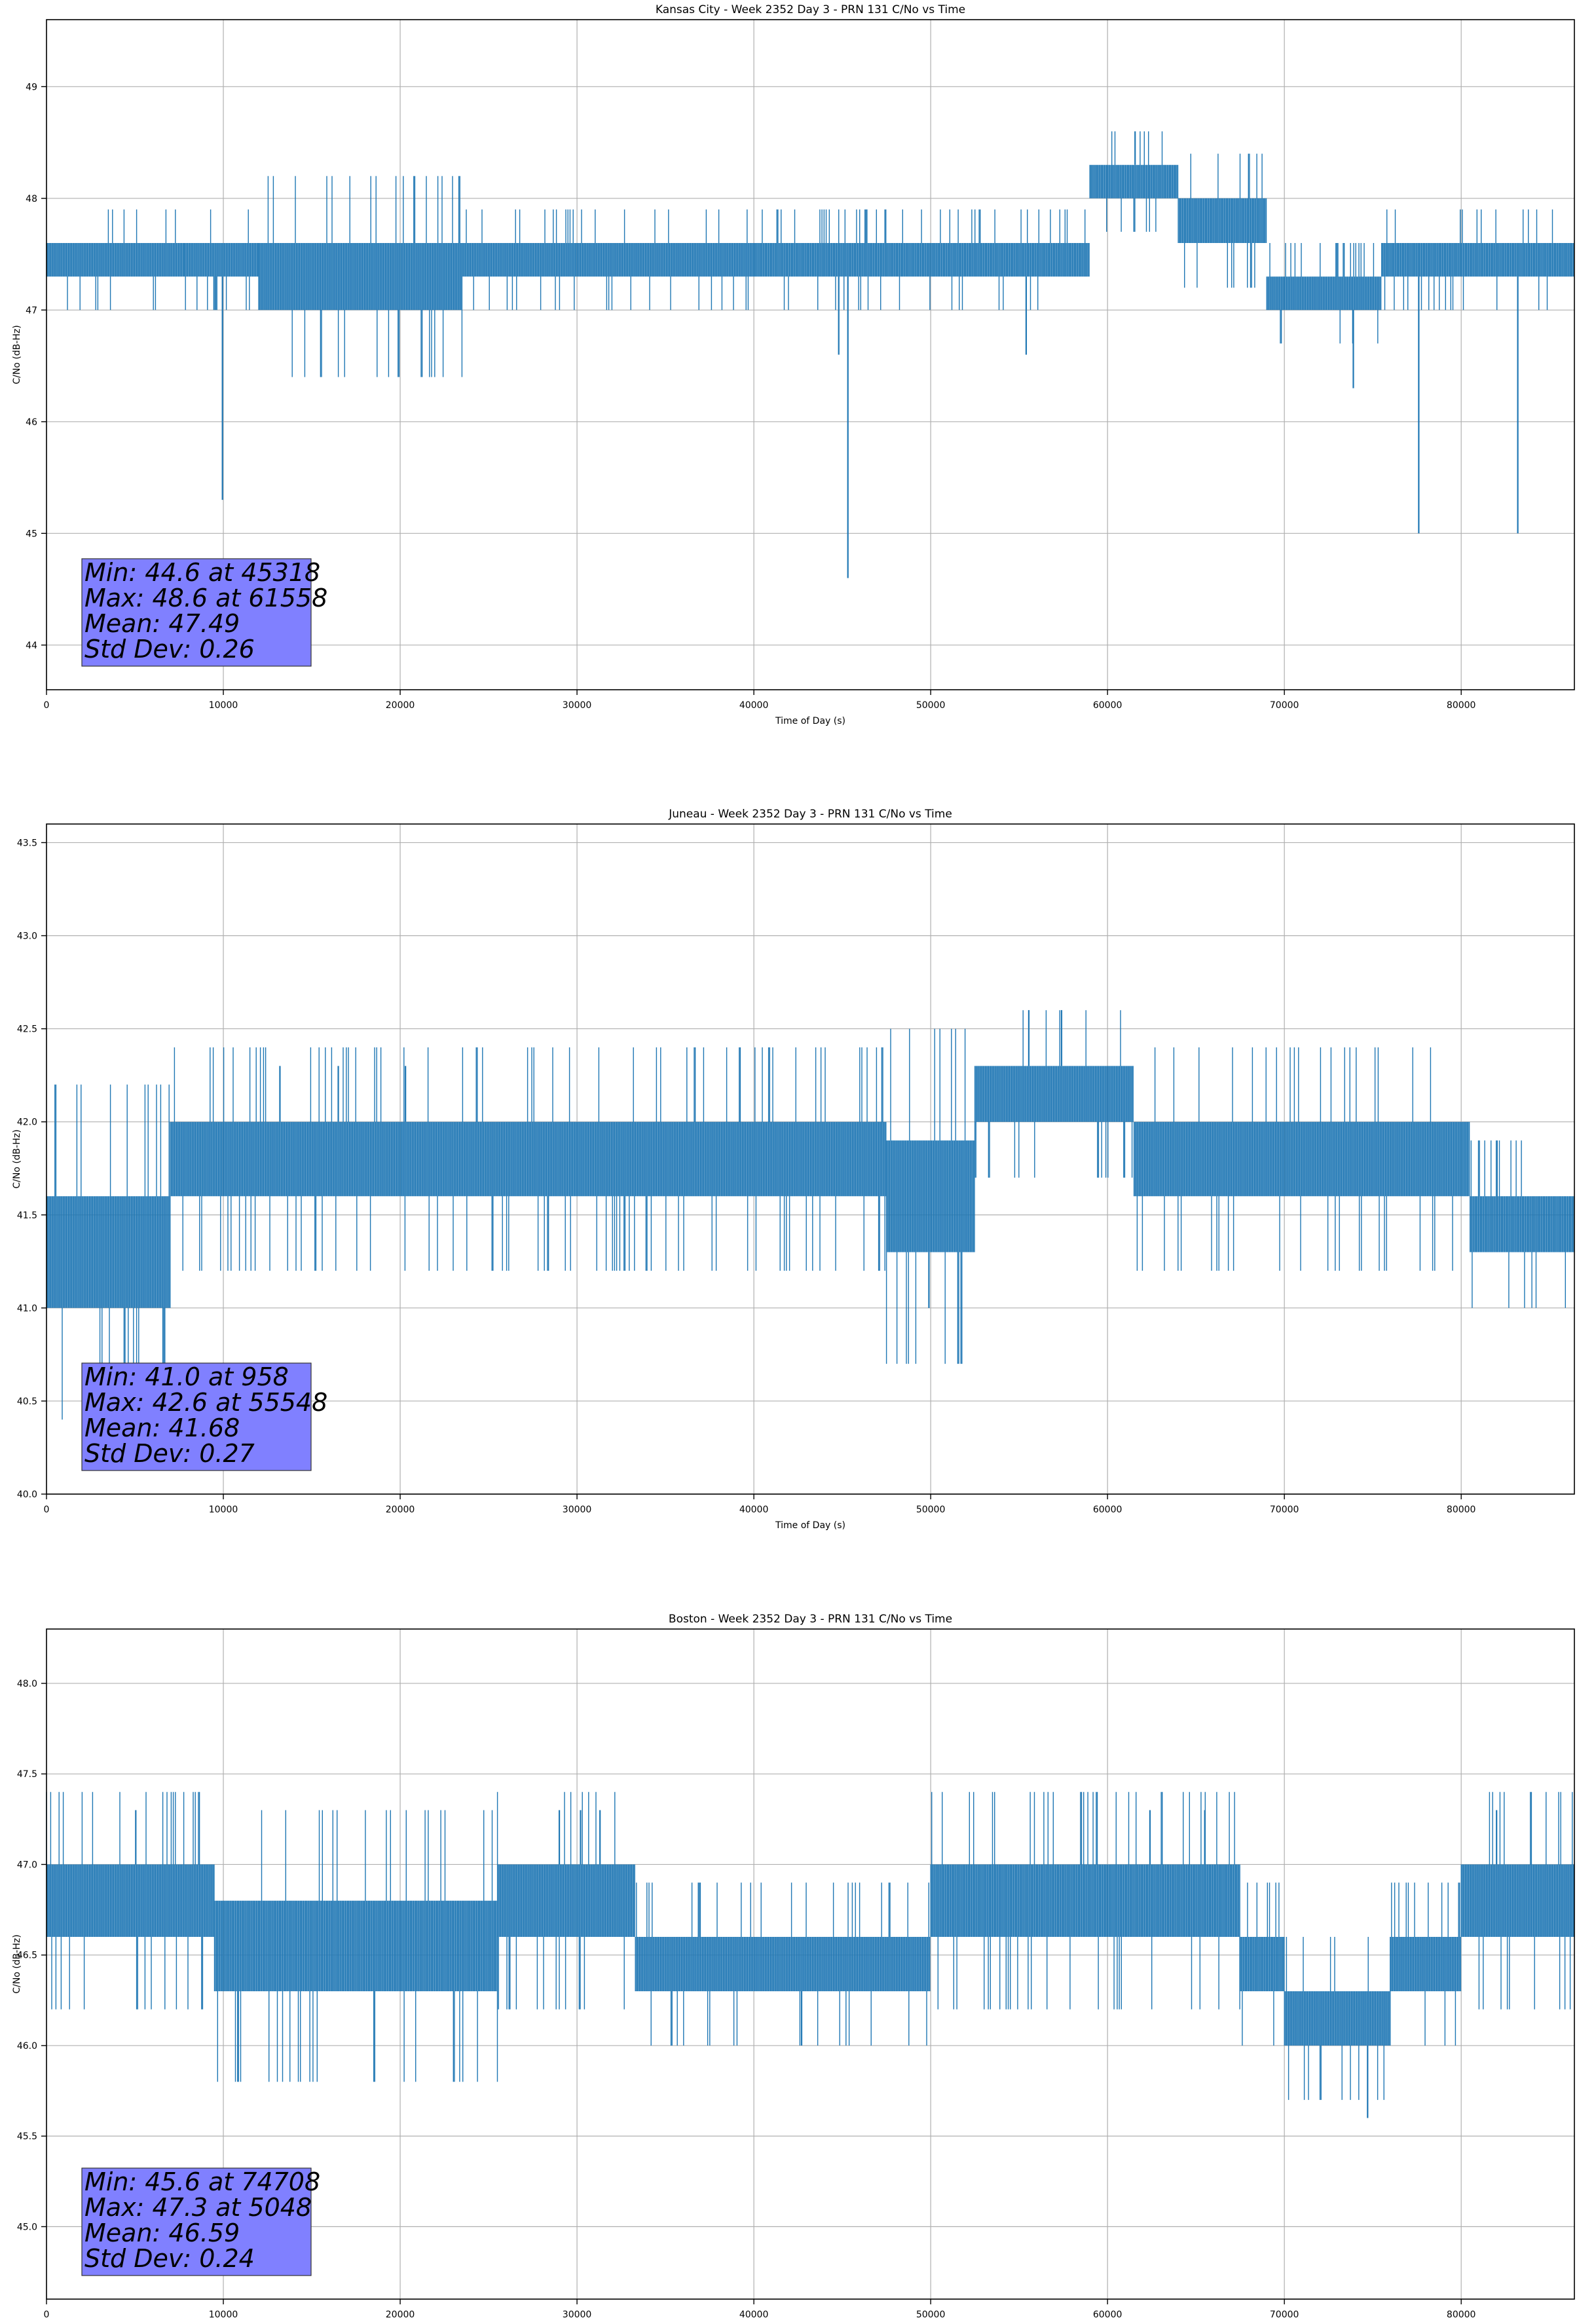 This screenshot has width=1577, height=2324. Describe the element at coordinates (27, 1029) in the screenshot. I see `y-tick-label: 42.5` at that location.